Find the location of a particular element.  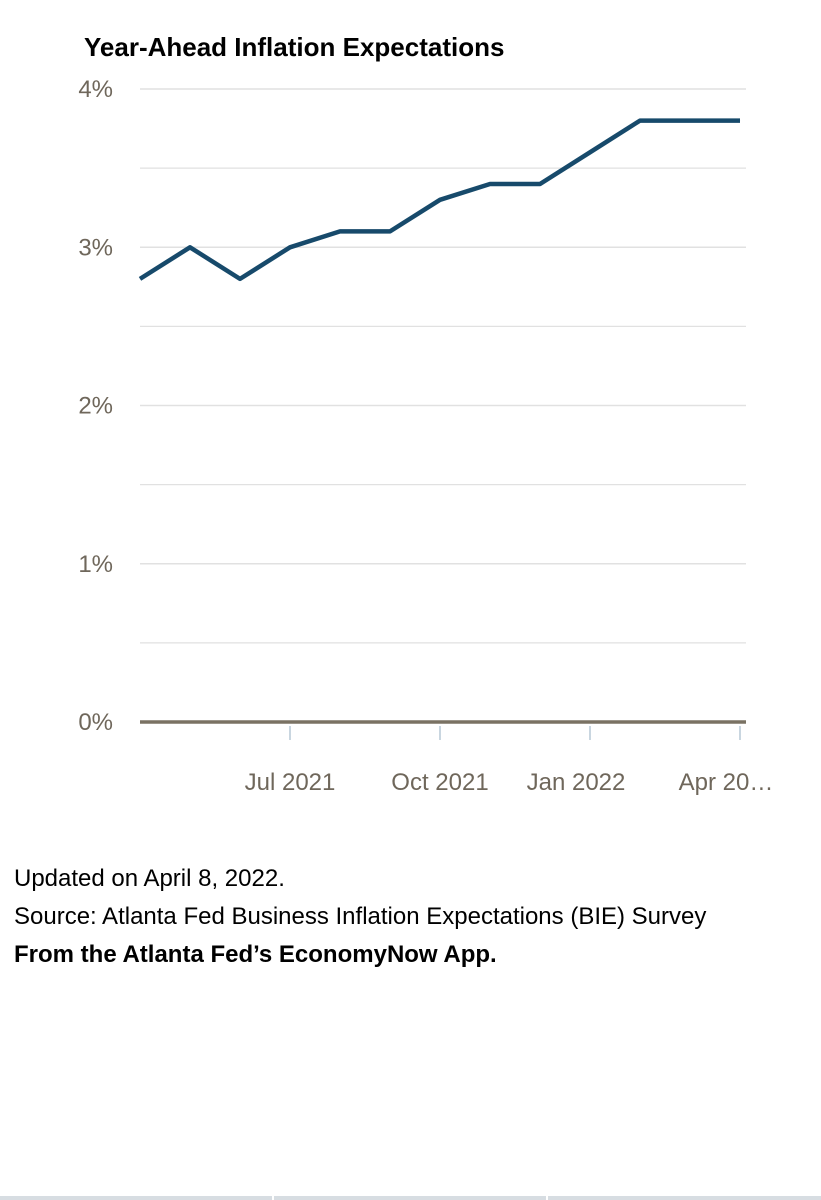

app-credit: From the Atlanta Fed’s EconomyNow App. is located at coordinates (255, 954).